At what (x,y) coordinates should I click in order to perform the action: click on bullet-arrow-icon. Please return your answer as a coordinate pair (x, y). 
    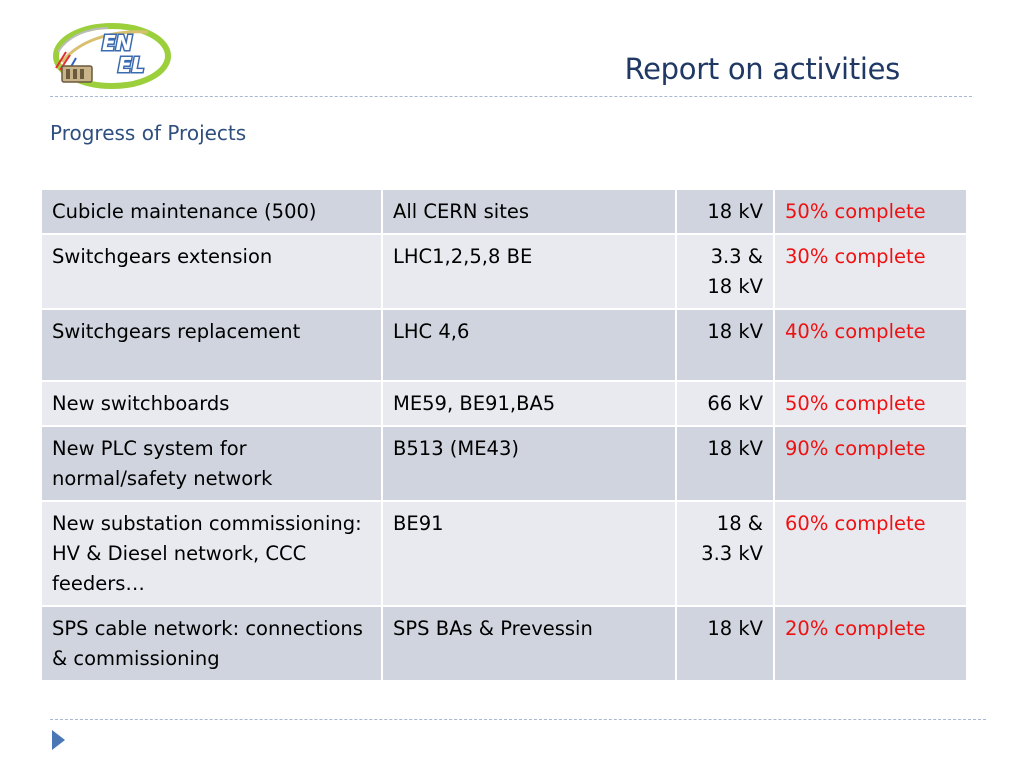
    Looking at the image, I should click on (58, 740).